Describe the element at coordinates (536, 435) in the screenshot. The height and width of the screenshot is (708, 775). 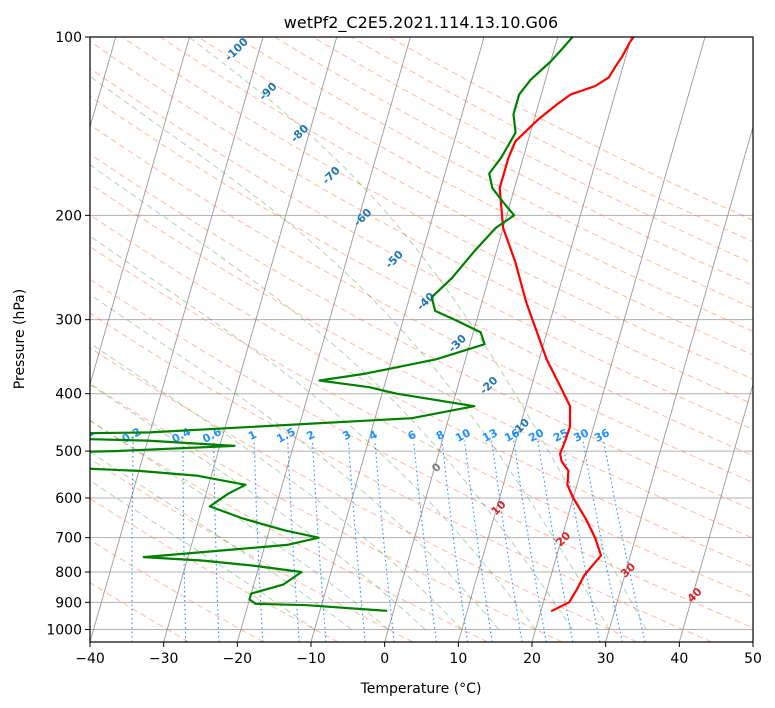
I see `mixing-ratio-label: 20` at that location.